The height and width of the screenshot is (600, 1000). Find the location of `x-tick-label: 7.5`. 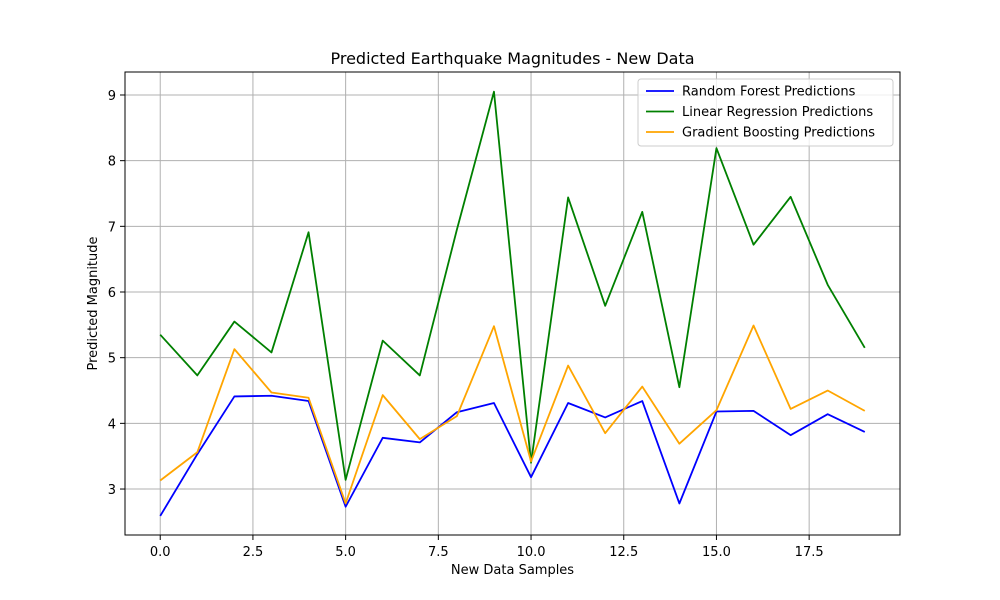

x-tick-label: 7.5 is located at coordinates (438, 552).